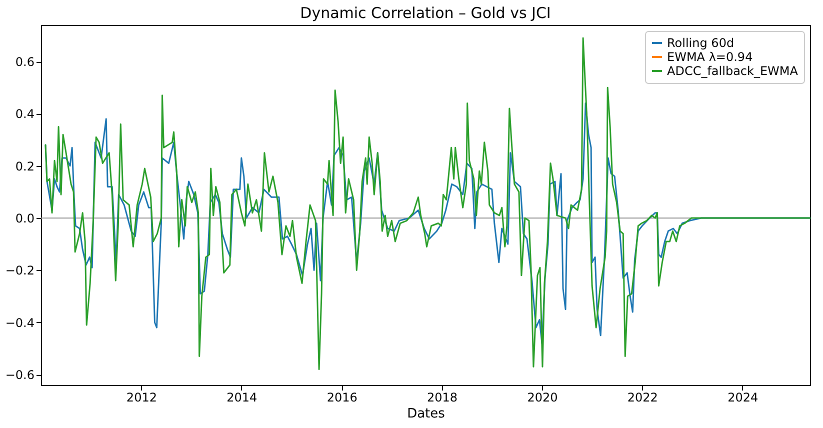 The image size is (823, 428). I want to click on x-tick-label: 2024, so click(743, 397).